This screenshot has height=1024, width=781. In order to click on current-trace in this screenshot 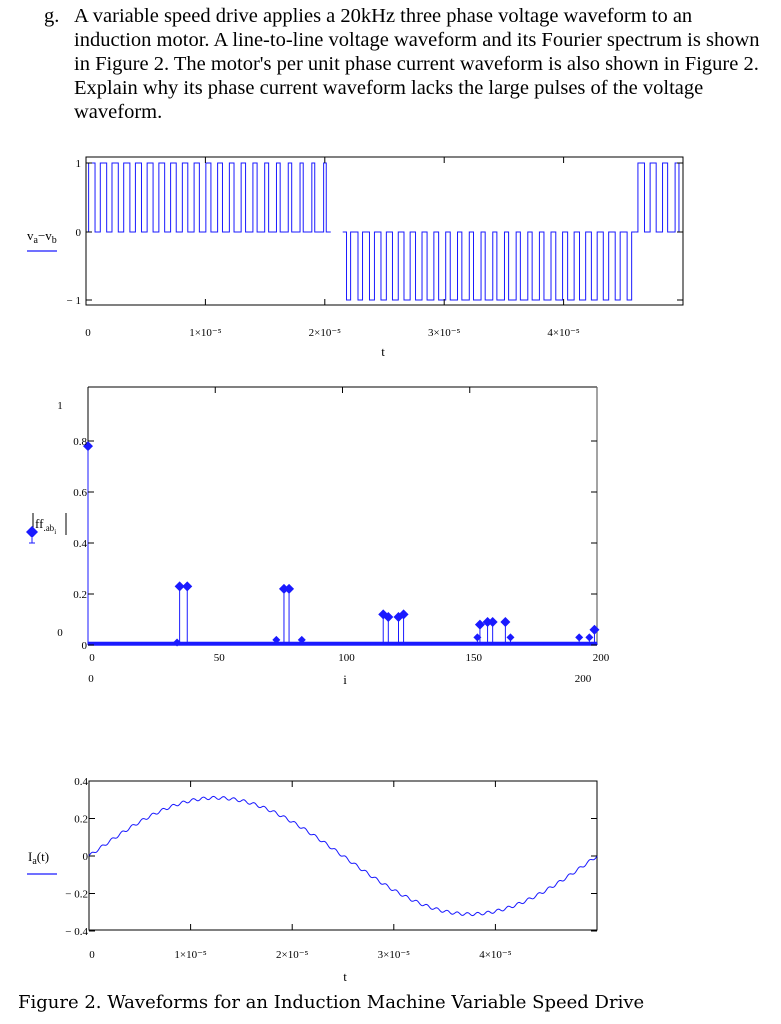, I will do `click(343, 856)`.